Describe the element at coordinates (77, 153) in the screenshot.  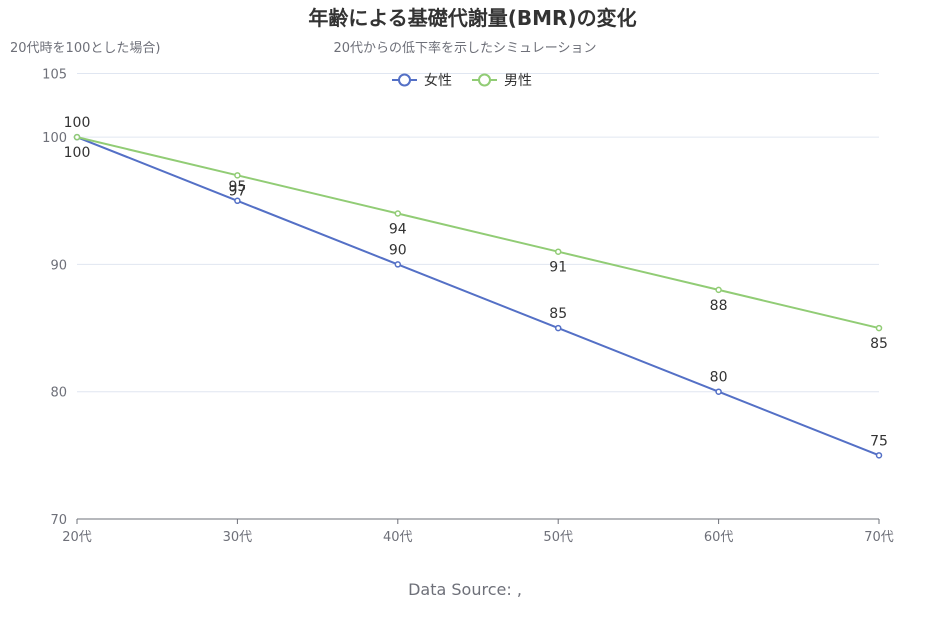
I see `data-label-1-0: 100` at that location.